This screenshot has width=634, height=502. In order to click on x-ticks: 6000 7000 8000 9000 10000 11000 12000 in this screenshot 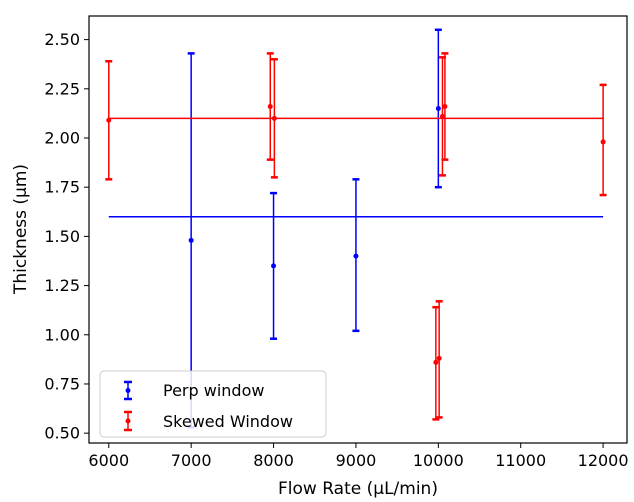, I will do `click(358, 456)`.